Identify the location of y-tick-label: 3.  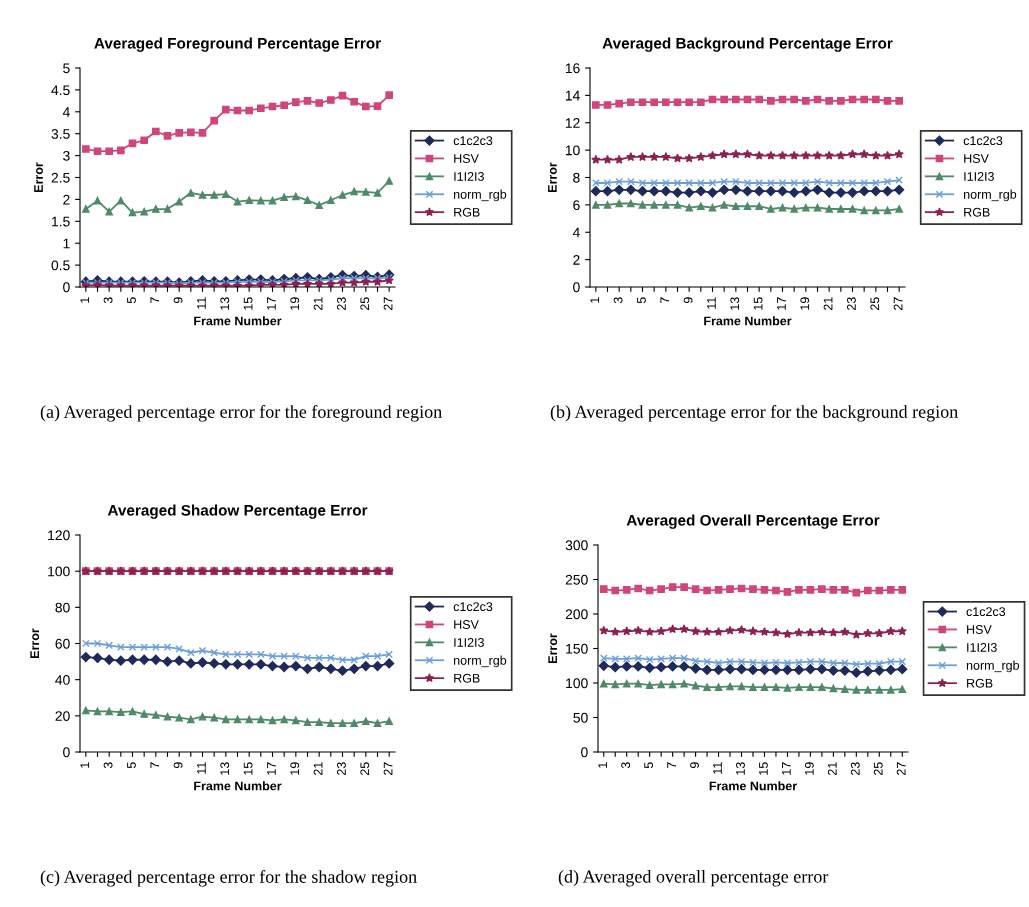
(66, 155).